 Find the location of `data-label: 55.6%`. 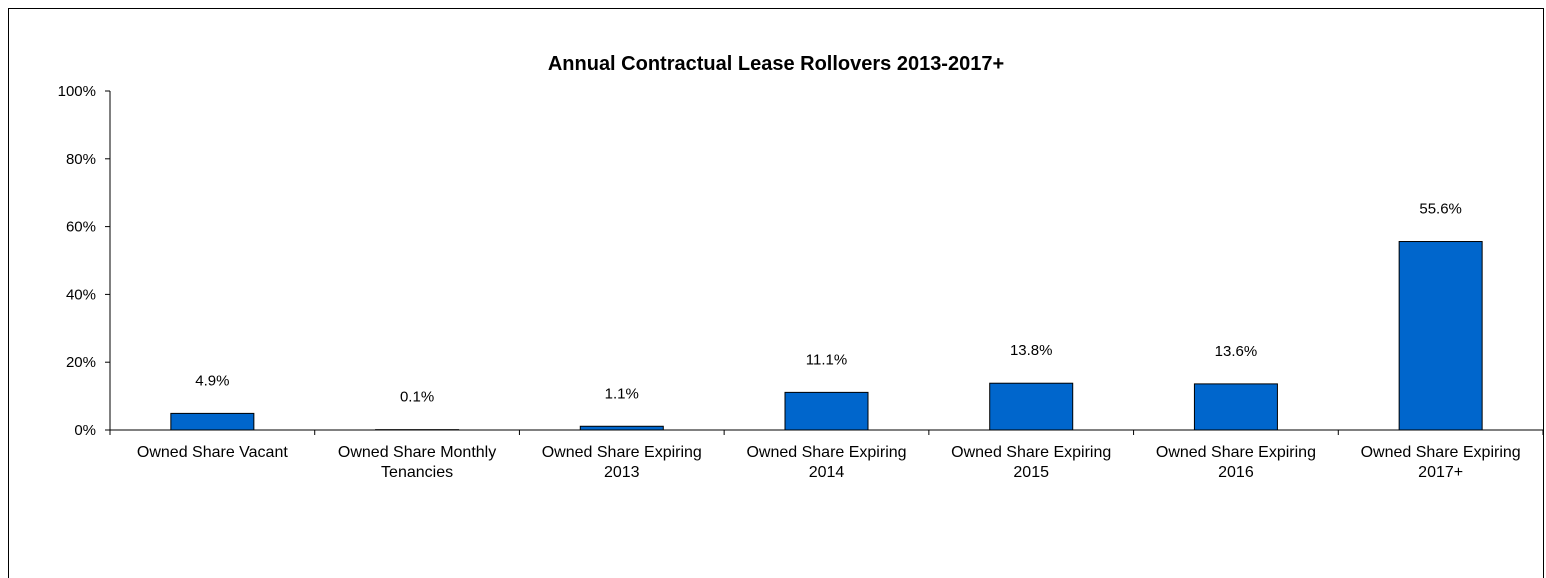

data-label: 55.6% is located at coordinates (1440, 209).